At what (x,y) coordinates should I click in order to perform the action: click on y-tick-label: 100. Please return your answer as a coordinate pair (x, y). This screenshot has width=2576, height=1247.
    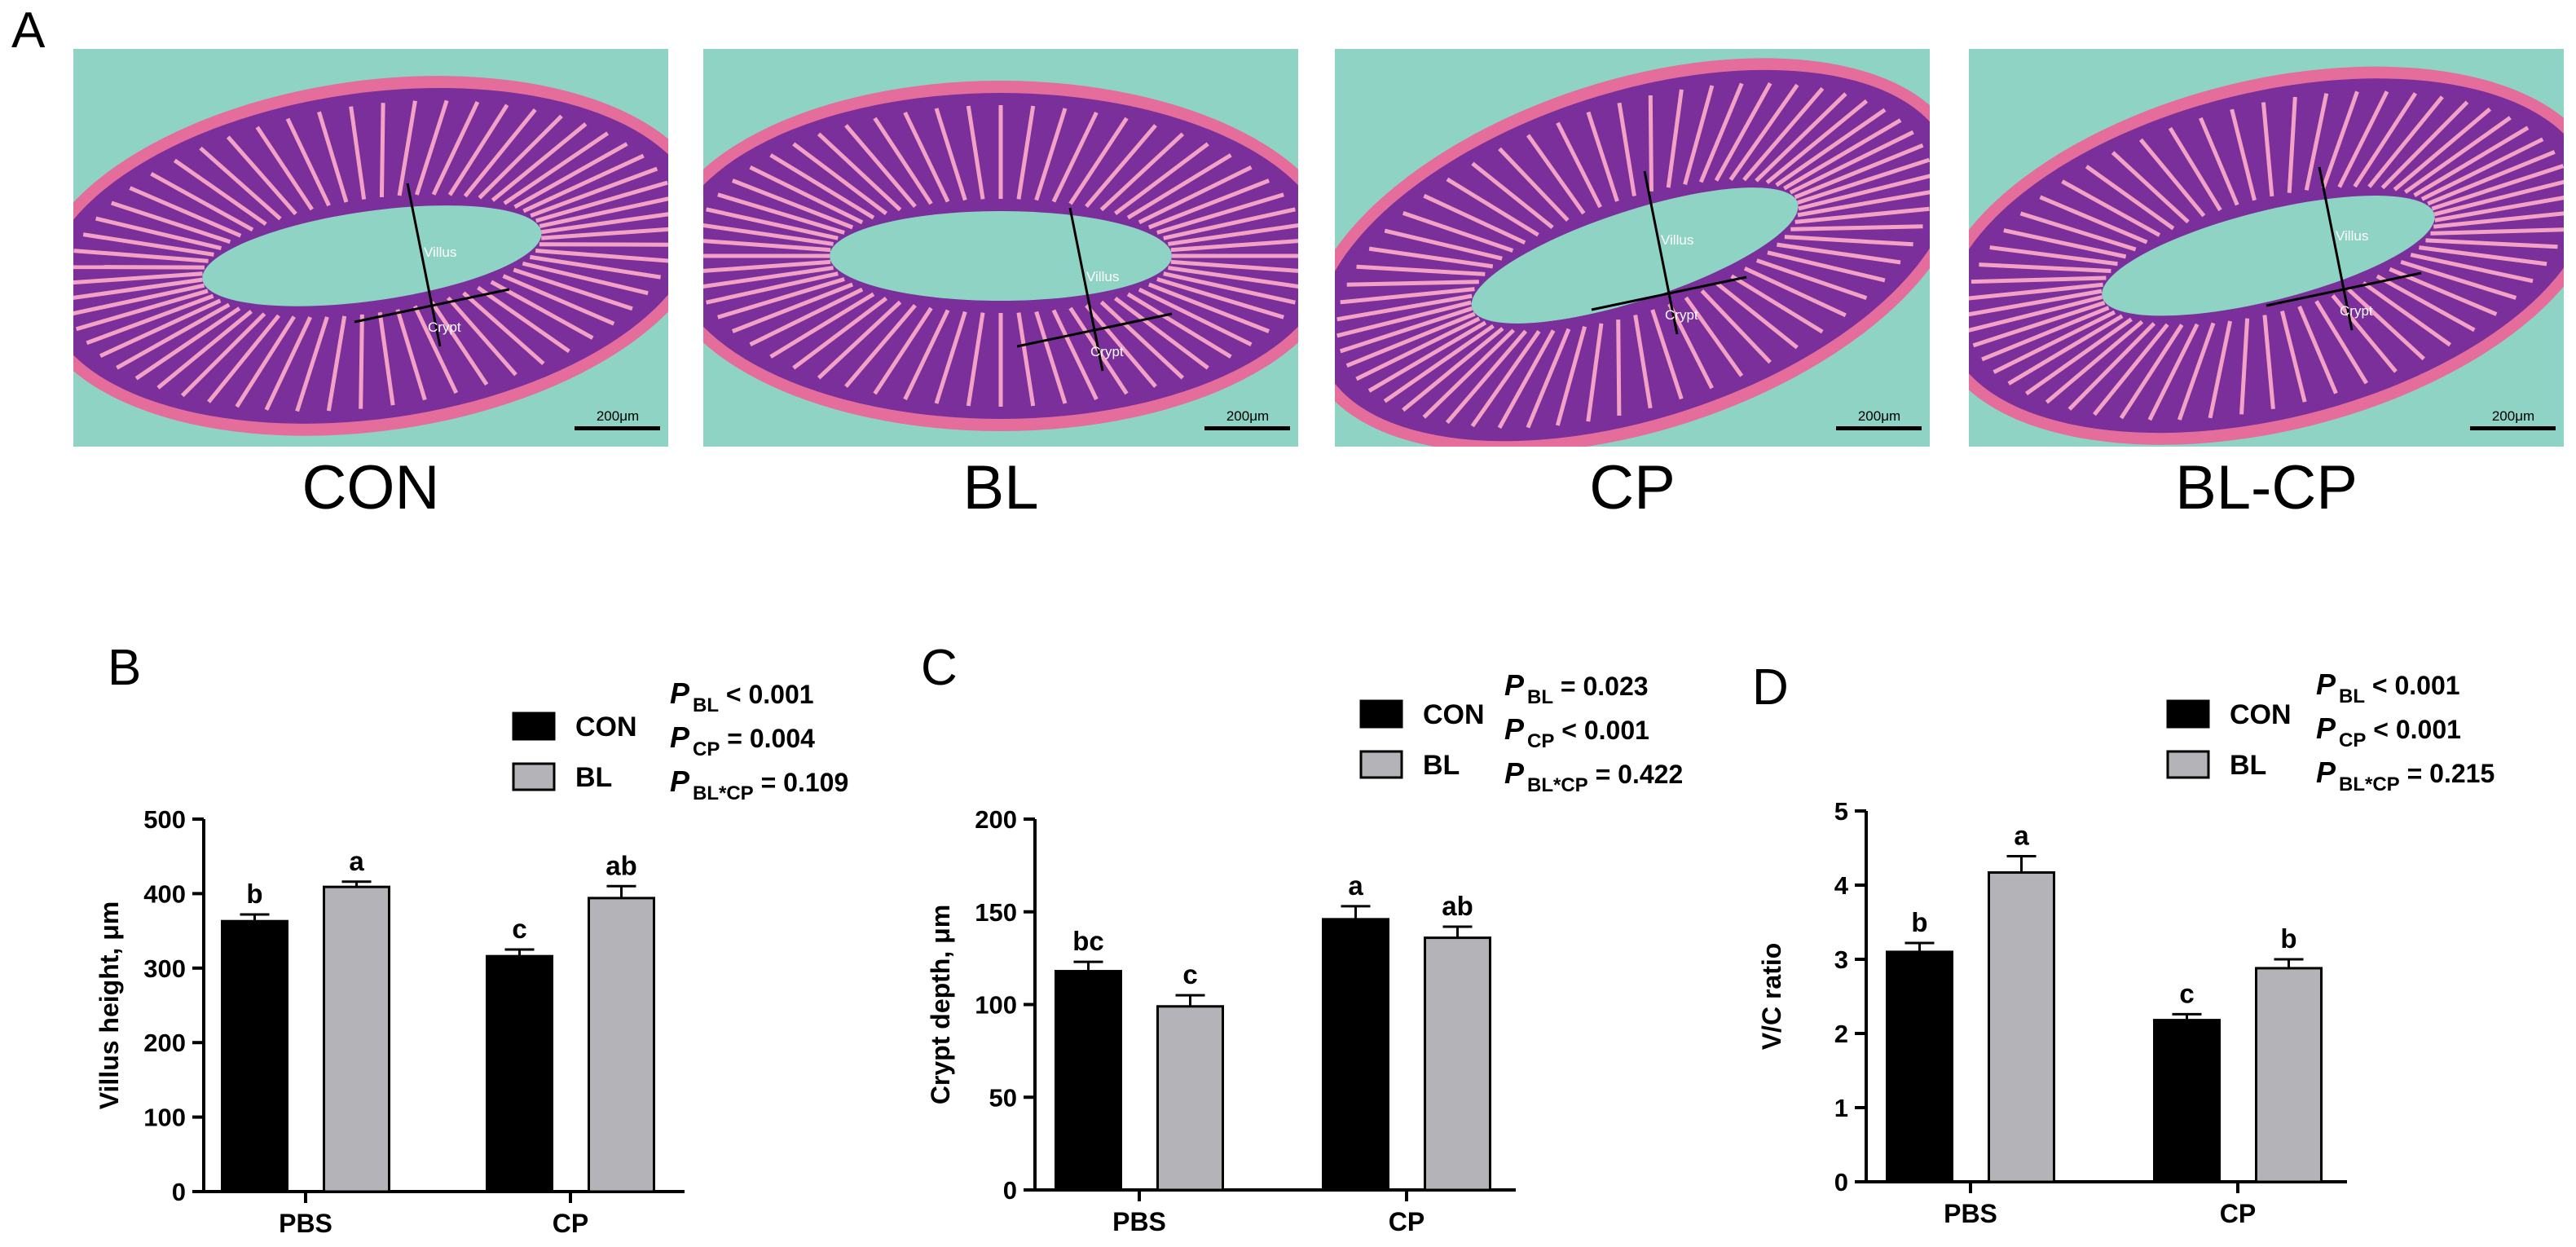
    Looking at the image, I should click on (165, 1118).